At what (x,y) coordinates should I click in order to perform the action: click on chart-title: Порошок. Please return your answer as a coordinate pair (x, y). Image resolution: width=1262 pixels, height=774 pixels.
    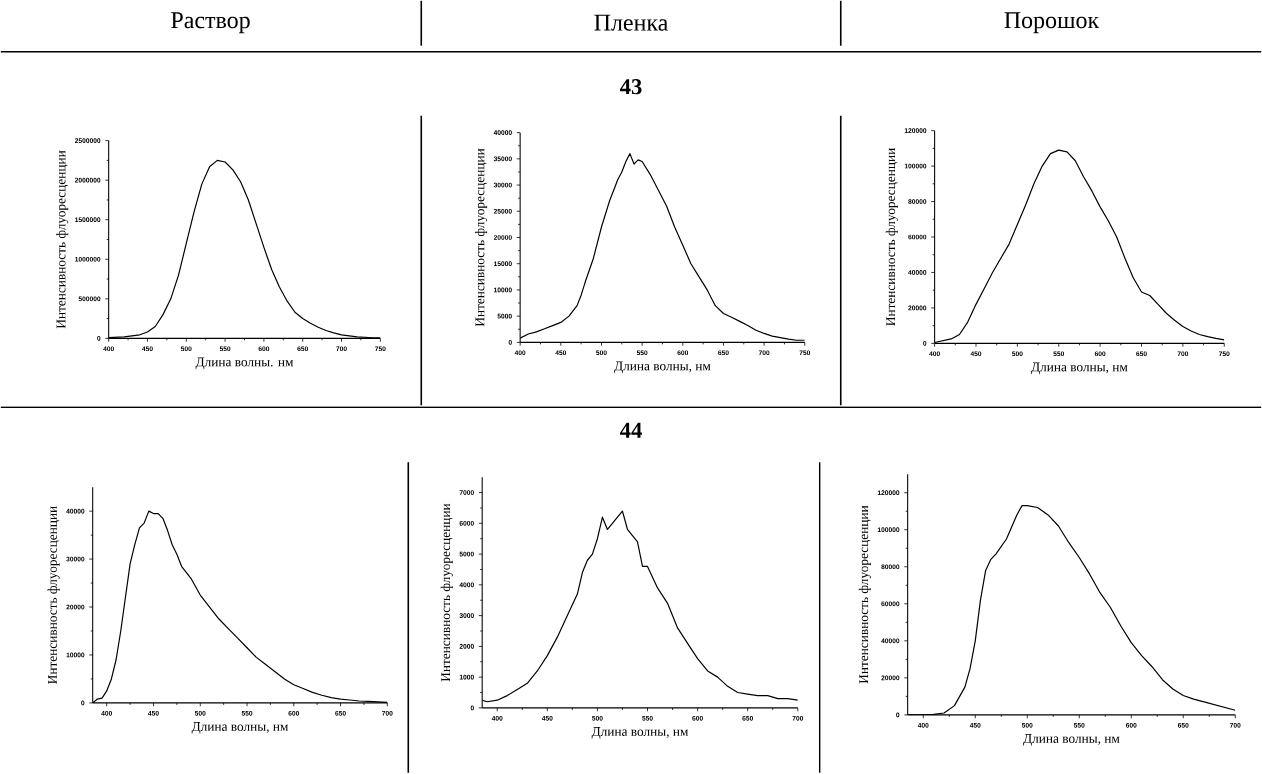
    Looking at the image, I should click on (1052, 23).